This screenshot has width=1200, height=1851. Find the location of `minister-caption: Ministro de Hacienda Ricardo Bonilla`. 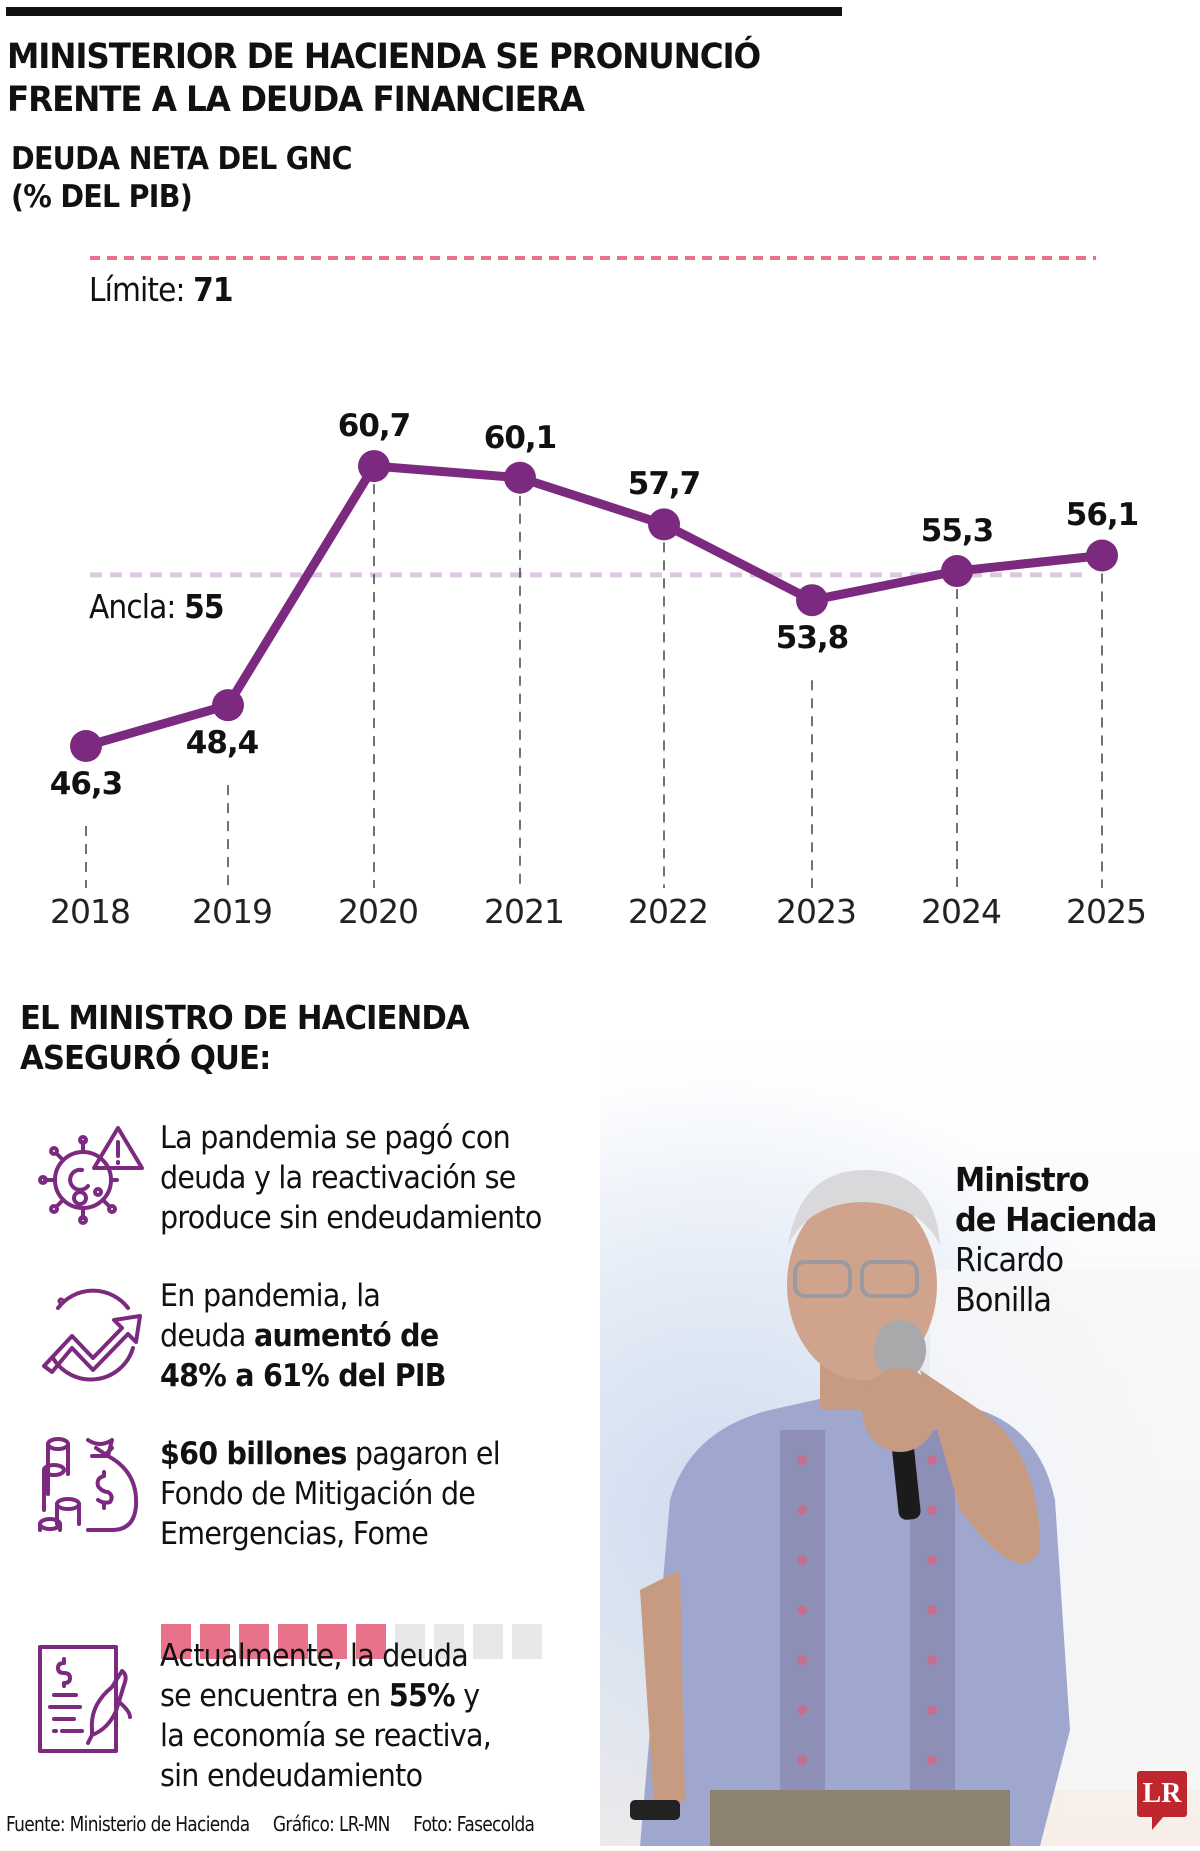

minister-caption: Ministro de Hacienda Ricardo Bonilla is located at coordinates (1056, 1240).